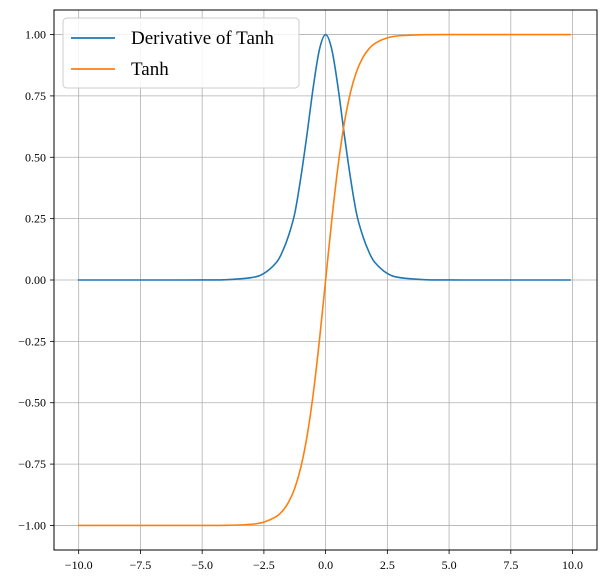  Describe the element at coordinates (202, 565) in the screenshot. I see `x-tick-label: −5.0` at that location.